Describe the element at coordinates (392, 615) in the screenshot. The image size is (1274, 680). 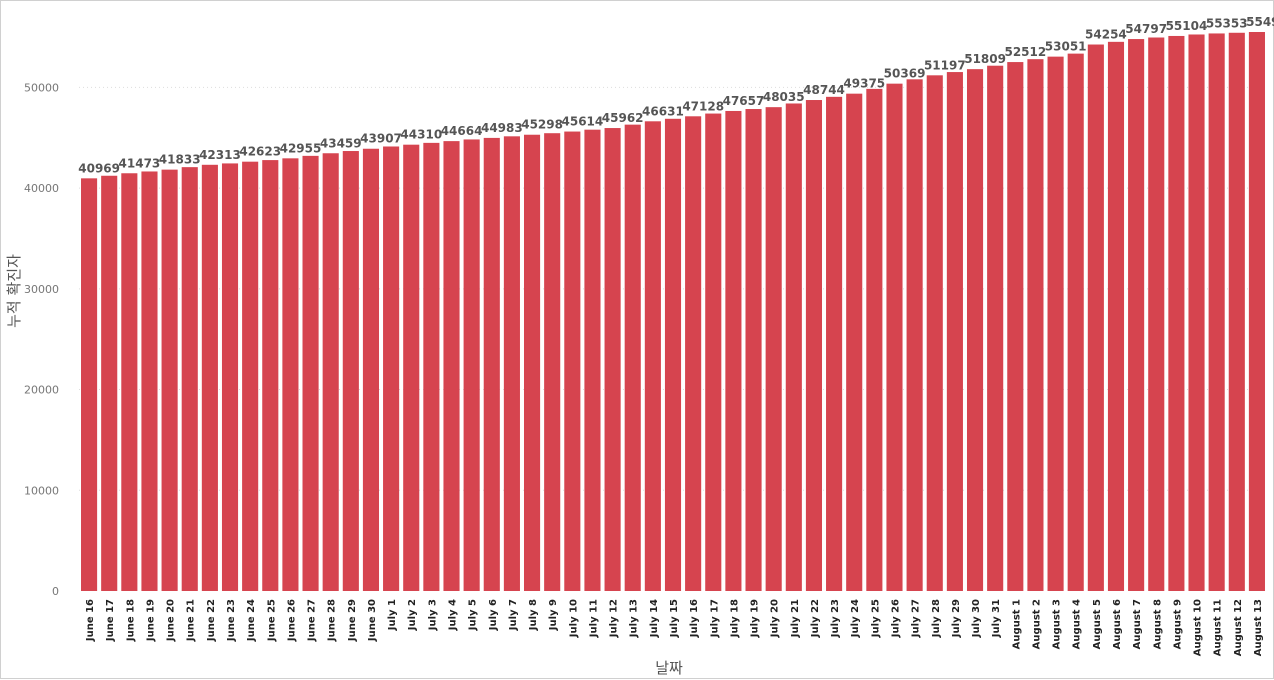
I see `x-tick-label: July 1` at that location.